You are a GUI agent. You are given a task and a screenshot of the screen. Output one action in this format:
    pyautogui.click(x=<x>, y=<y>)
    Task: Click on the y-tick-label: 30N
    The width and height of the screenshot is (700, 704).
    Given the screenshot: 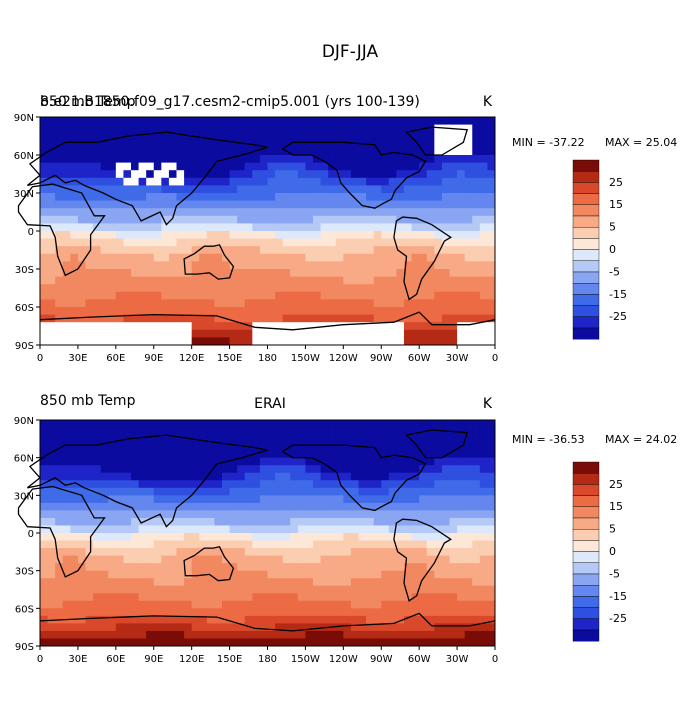 What is the action you would take?
    pyautogui.click(x=24, y=194)
    